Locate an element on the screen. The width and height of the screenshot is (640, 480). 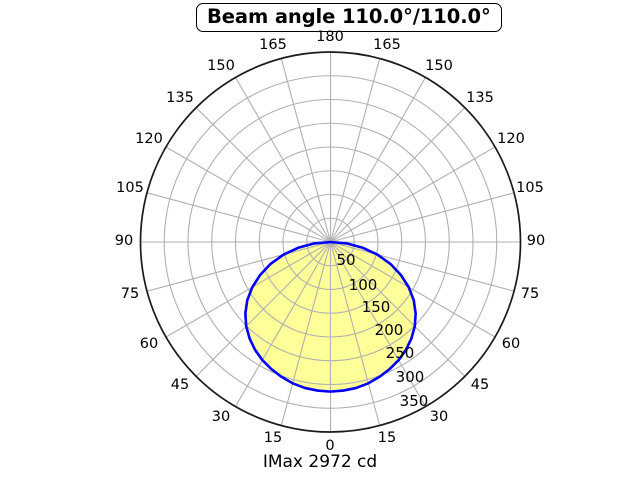
imax-annotation: IMax 2972 cd is located at coordinates (320, 462).